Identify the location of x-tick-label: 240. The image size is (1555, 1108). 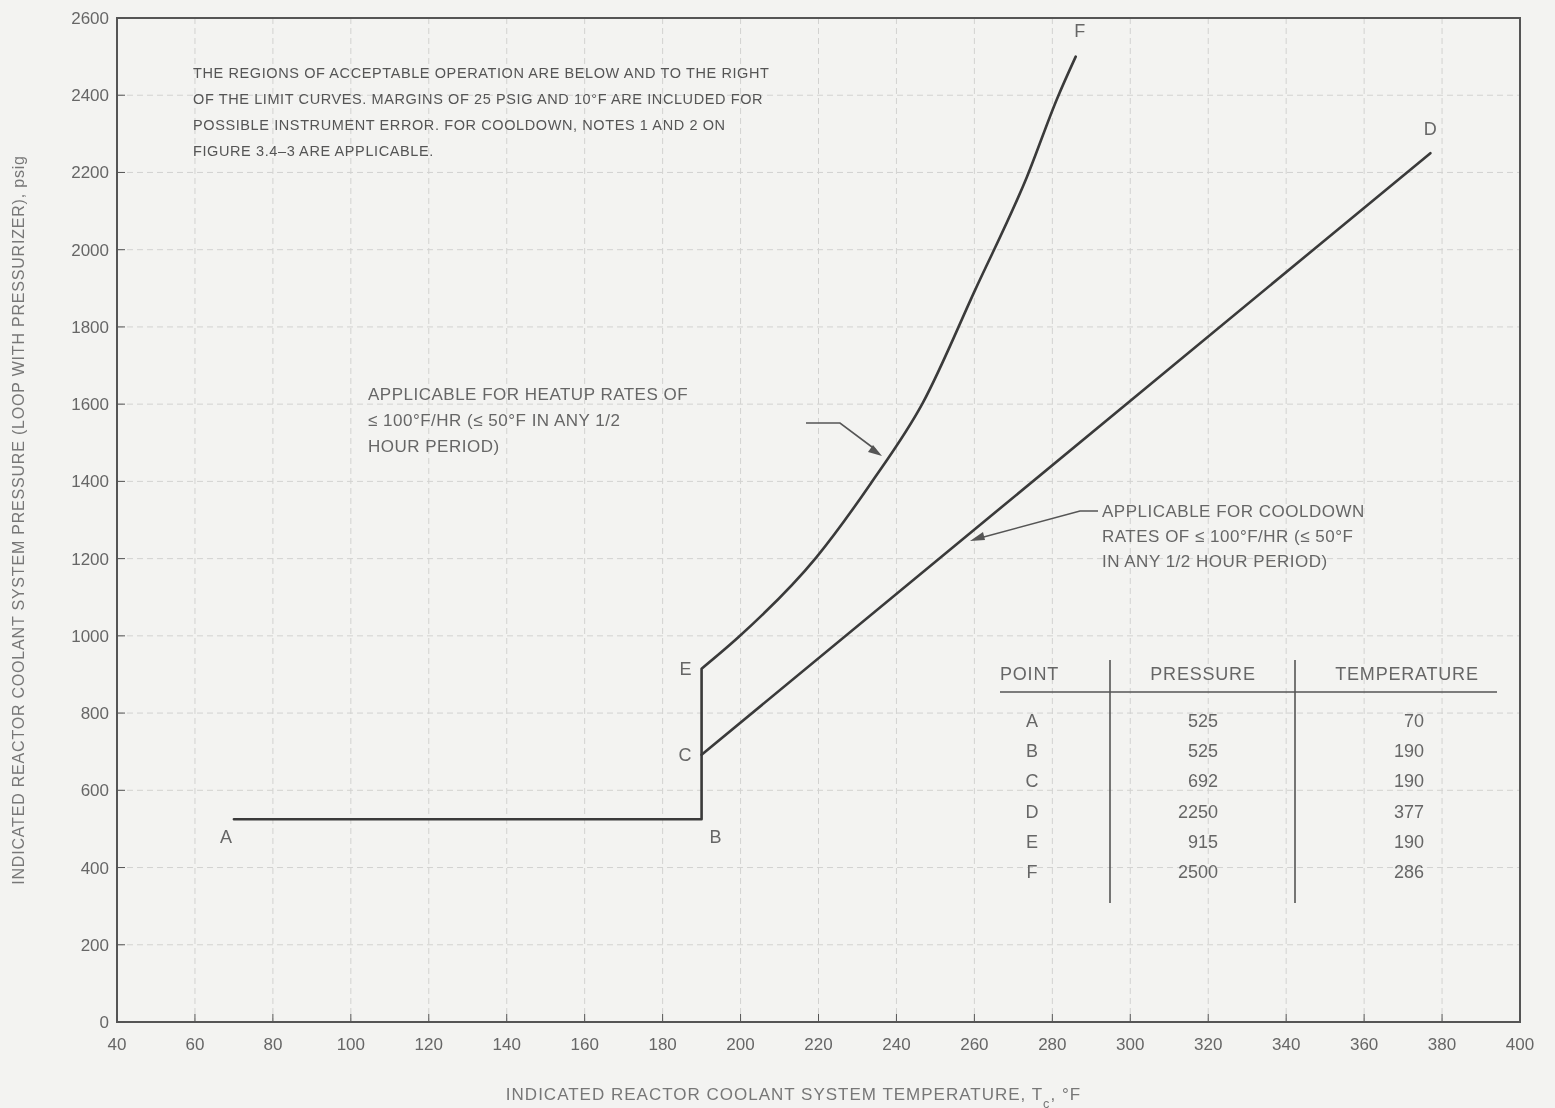
(896, 1044).